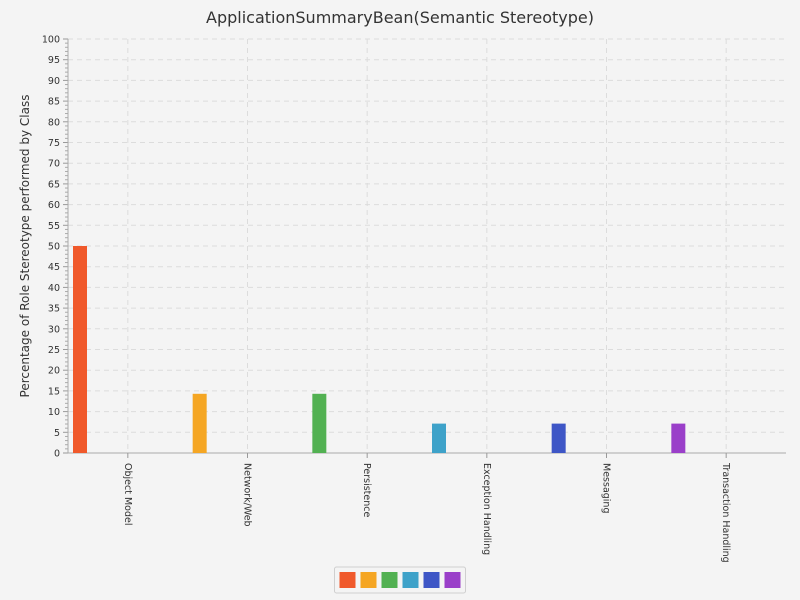 The height and width of the screenshot is (600, 800). Describe the element at coordinates (127, 494) in the screenshot. I see `x-tick-label: Object Model` at that location.